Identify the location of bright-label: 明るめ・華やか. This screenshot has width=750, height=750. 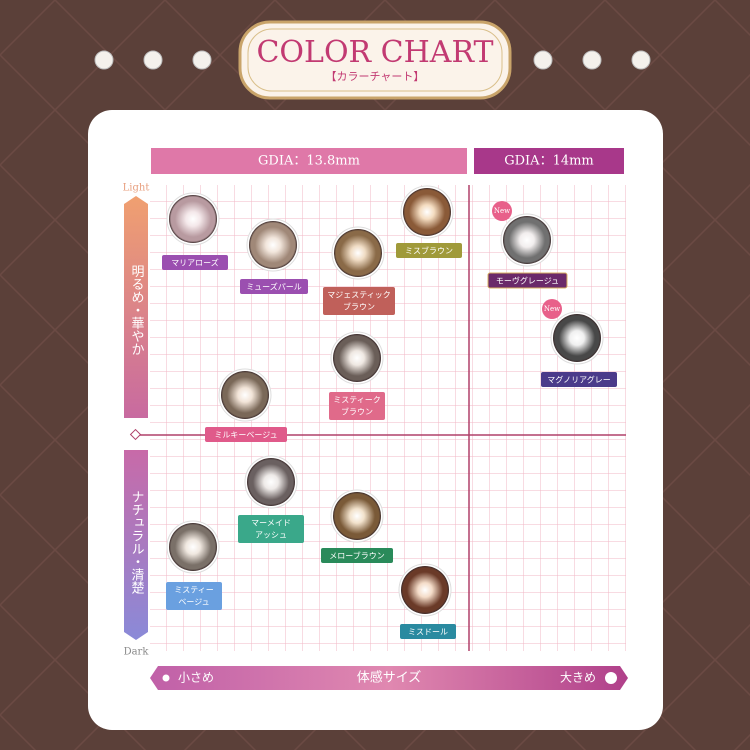
(137, 310).